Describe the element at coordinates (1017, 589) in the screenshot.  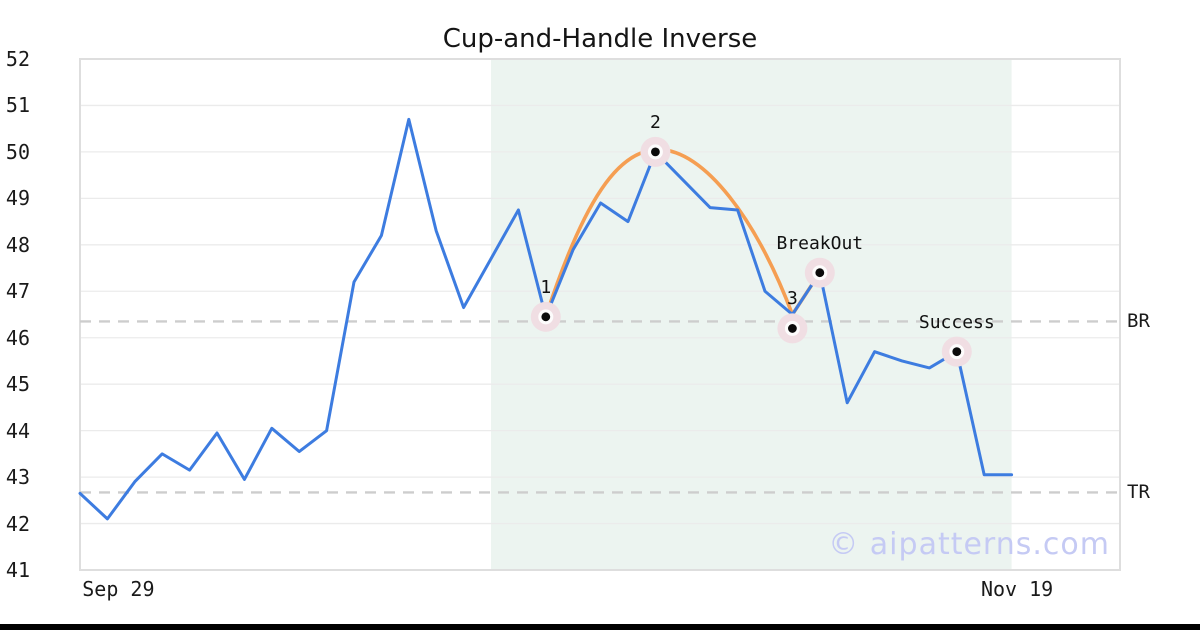
I see `x-tick-label: Nov 19` at that location.